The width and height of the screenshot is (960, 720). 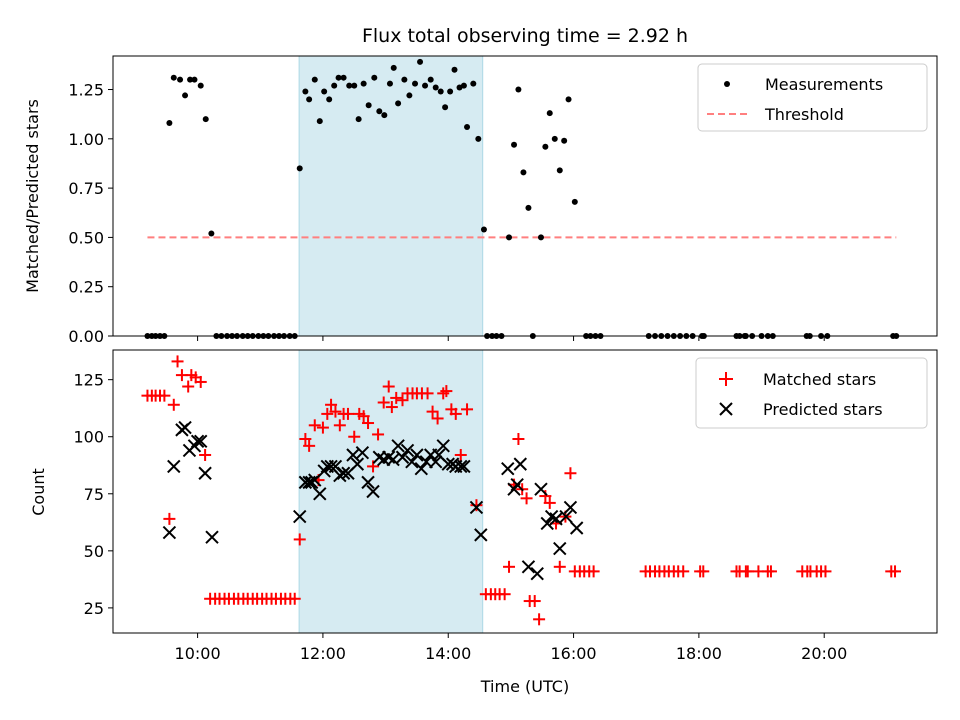 I want to click on x-tick-label: 14:00, so click(x=448, y=653).